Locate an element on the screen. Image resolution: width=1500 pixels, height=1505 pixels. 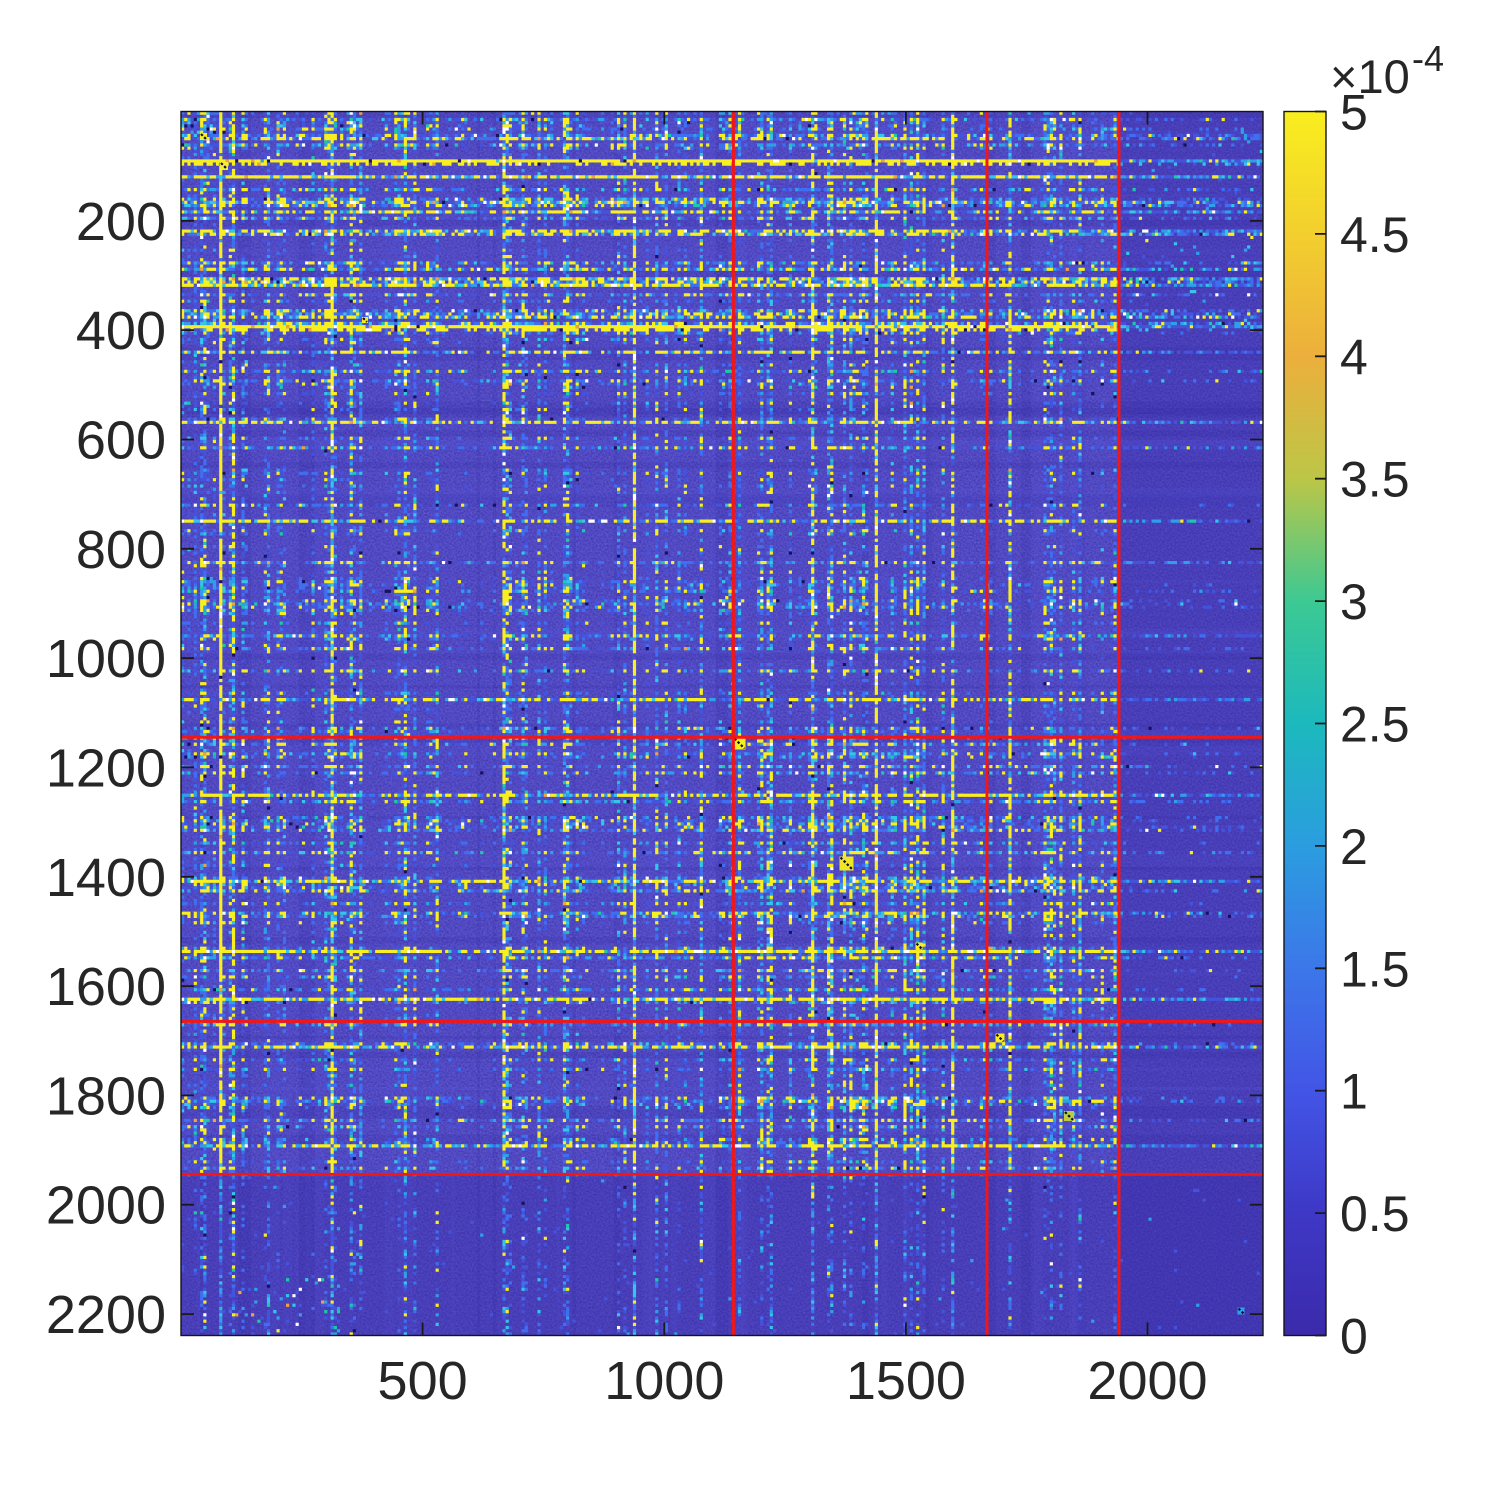
svg-text: 0.5 is located at coordinates (1375, 1214).